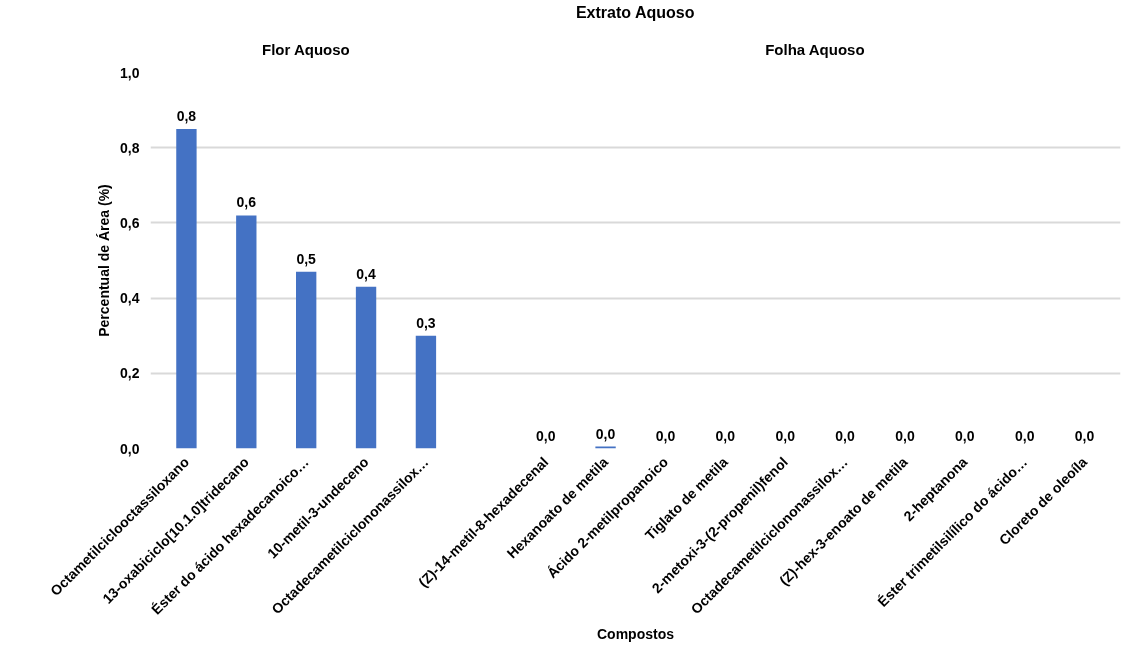 This screenshot has width=1125, height=650. What do you see at coordinates (130, 373) in the screenshot?
I see `y-tick-label: 0,2` at bounding box center [130, 373].